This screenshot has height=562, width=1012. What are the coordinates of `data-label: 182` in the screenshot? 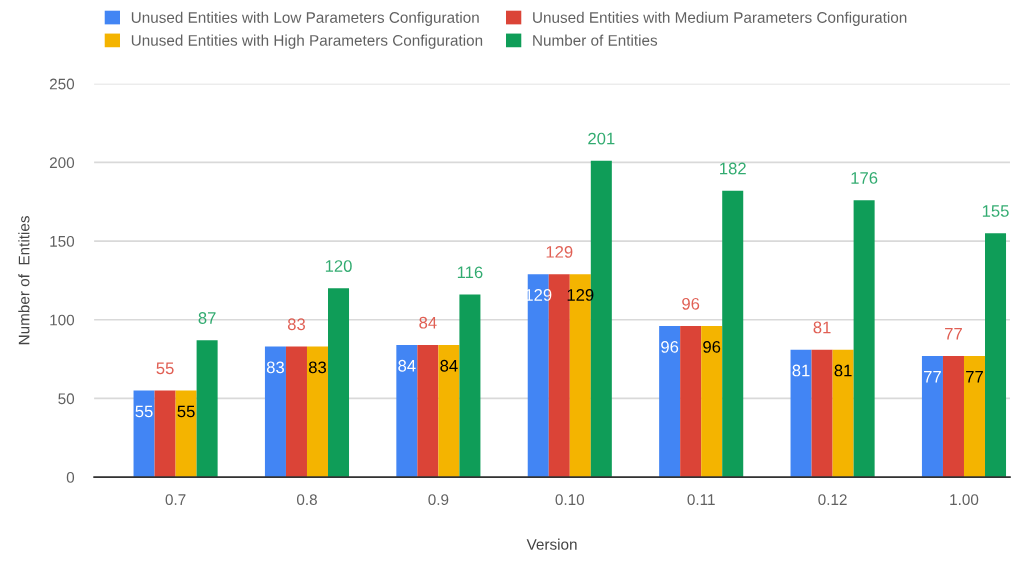 It's located at (733, 168).